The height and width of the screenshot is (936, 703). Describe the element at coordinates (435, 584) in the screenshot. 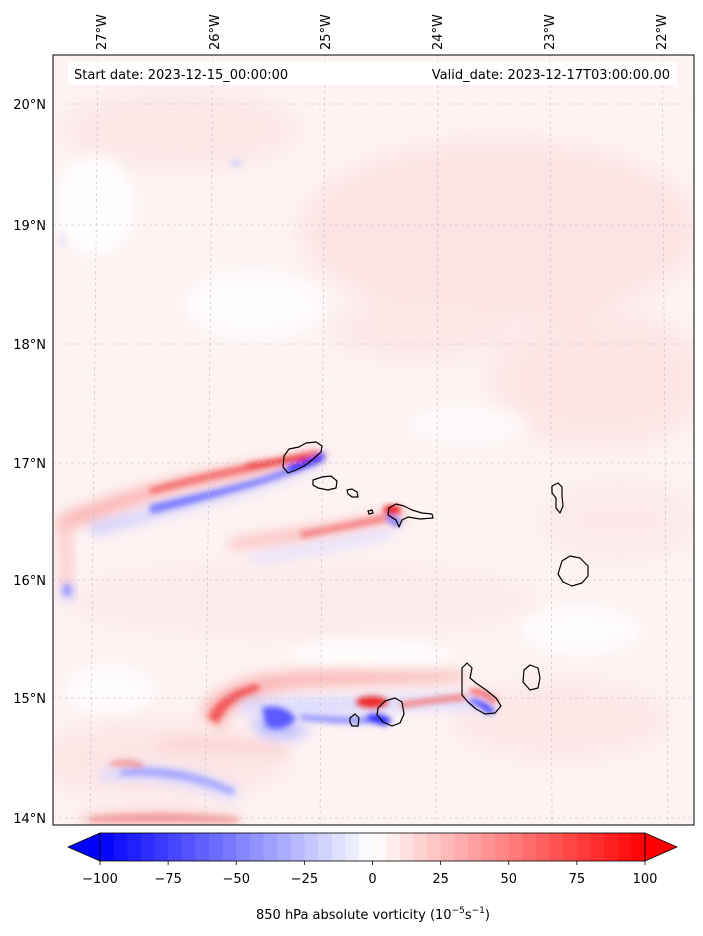

I see `coastlines` at that location.